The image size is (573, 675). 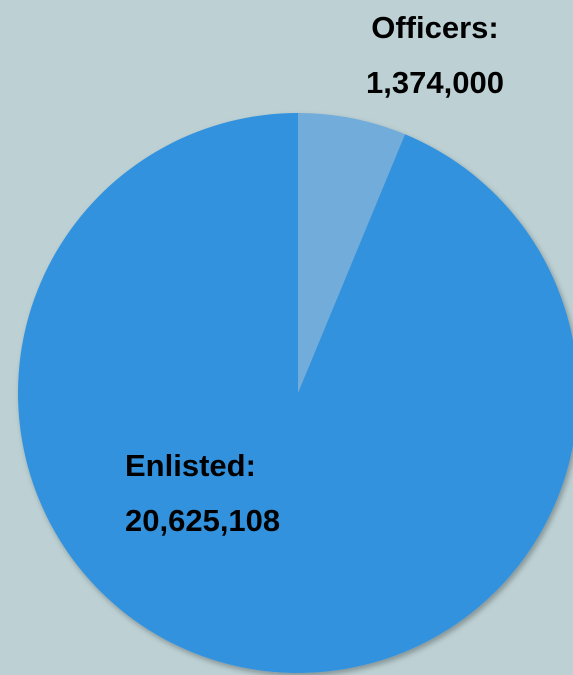 What do you see at coordinates (352, 253) in the screenshot?
I see `pie-slice` at bounding box center [352, 253].